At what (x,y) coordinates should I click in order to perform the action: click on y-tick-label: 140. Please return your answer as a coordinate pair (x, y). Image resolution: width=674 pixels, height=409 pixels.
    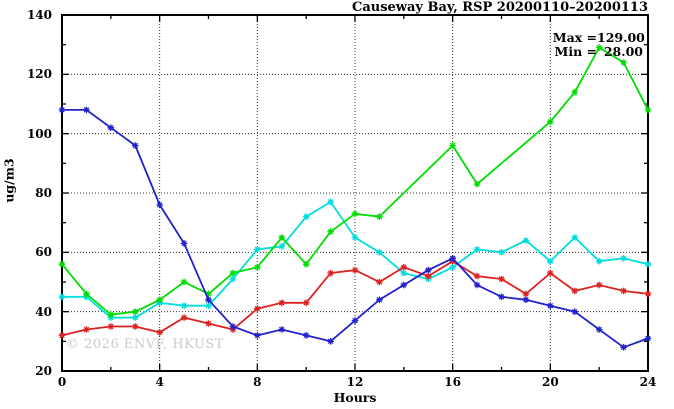
    Looking at the image, I should click on (39, 15).